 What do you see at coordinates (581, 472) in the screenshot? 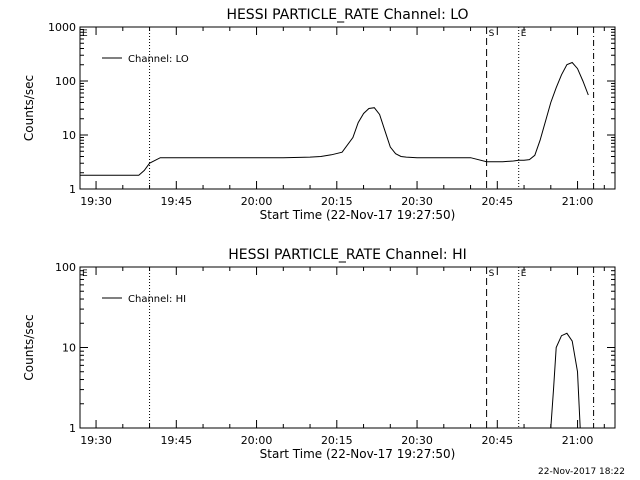
I see `footer-timestamp: 22-Nov-2017 18:22` at bounding box center [581, 472].